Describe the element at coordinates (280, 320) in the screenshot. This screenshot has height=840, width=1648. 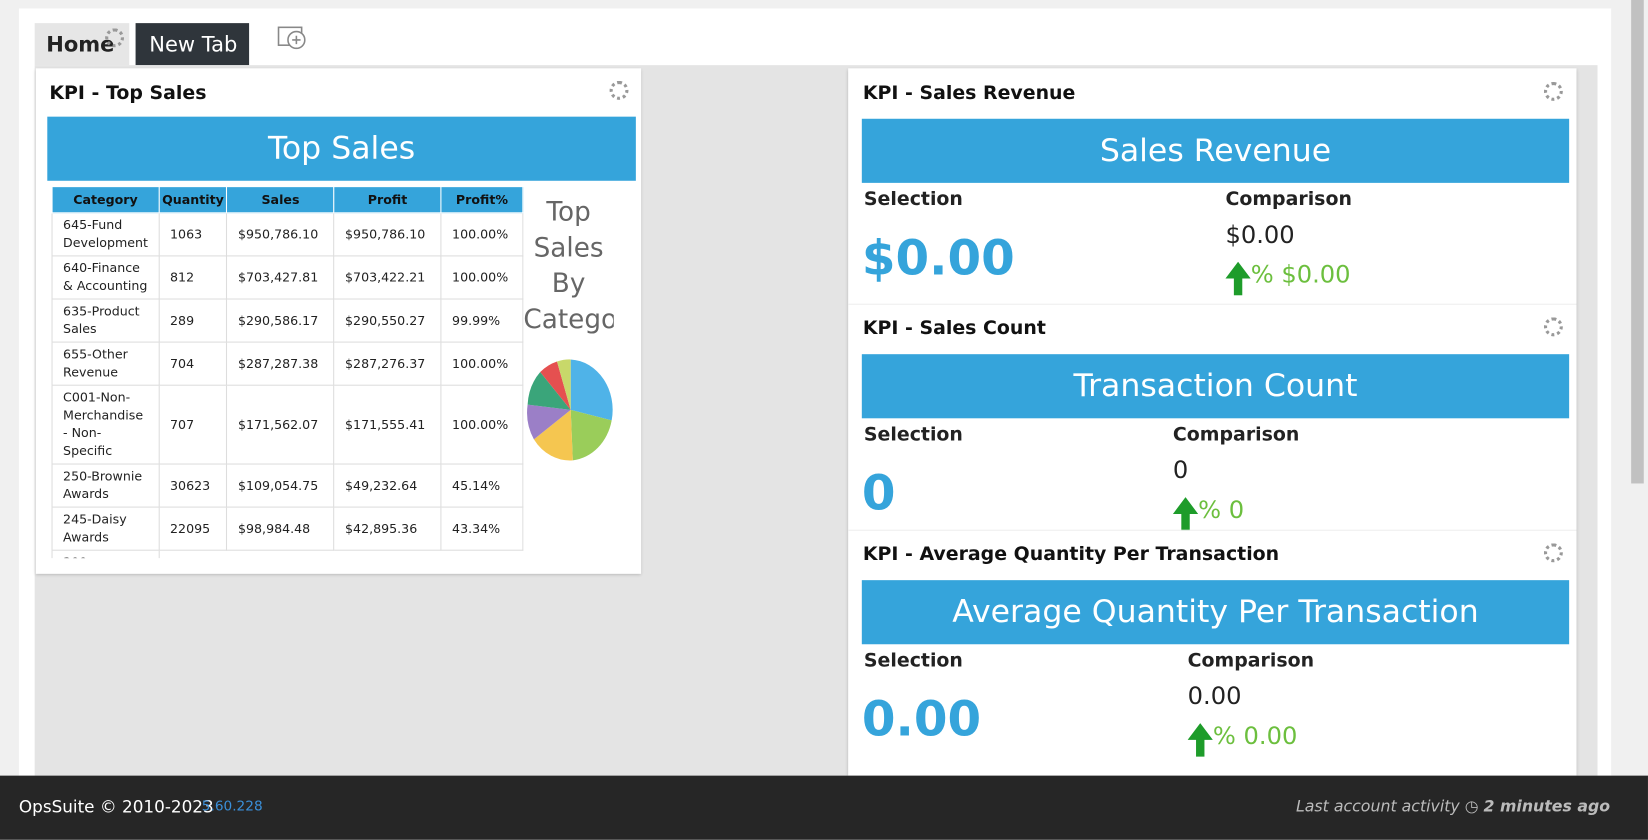
I see `cell: $290,586.17` at that location.